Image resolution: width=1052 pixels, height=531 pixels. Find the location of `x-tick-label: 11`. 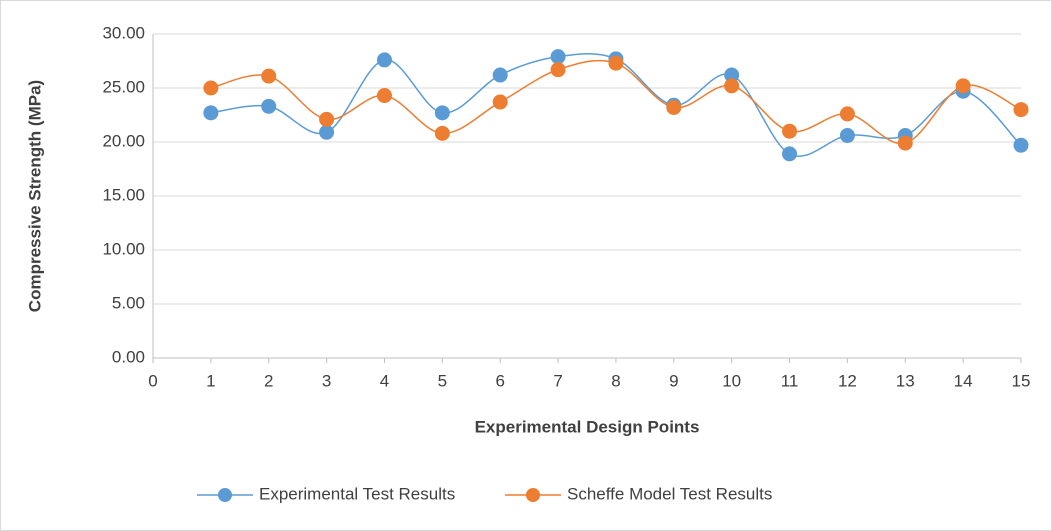

x-tick-label: 11 is located at coordinates (790, 380).